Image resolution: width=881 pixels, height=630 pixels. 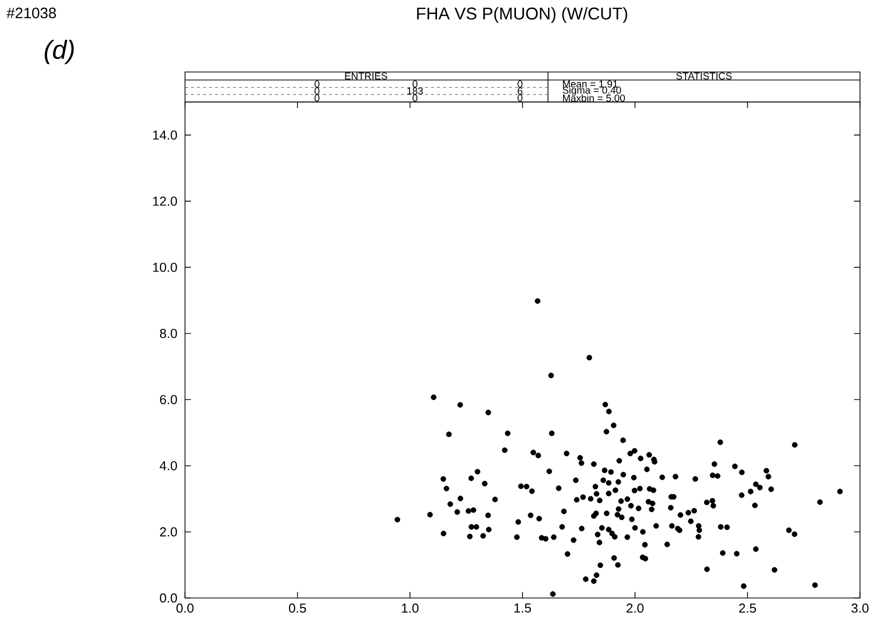 What do you see at coordinates (410, 608) in the screenshot?
I see `x-tick-label: 1.0` at bounding box center [410, 608].